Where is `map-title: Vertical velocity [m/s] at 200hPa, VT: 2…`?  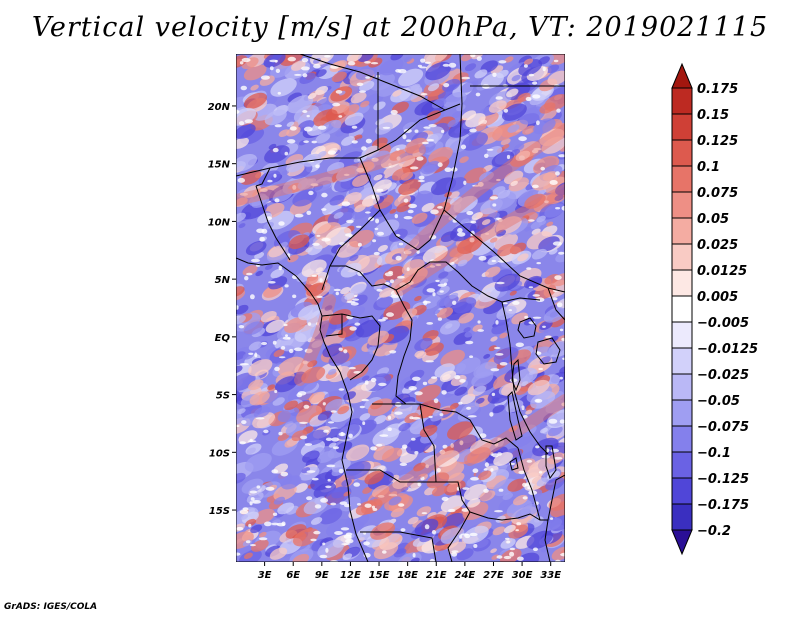
map-title: Vertical velocity [m/s] at 200hPa, VT: 2… is located at coordinates (400, 27).